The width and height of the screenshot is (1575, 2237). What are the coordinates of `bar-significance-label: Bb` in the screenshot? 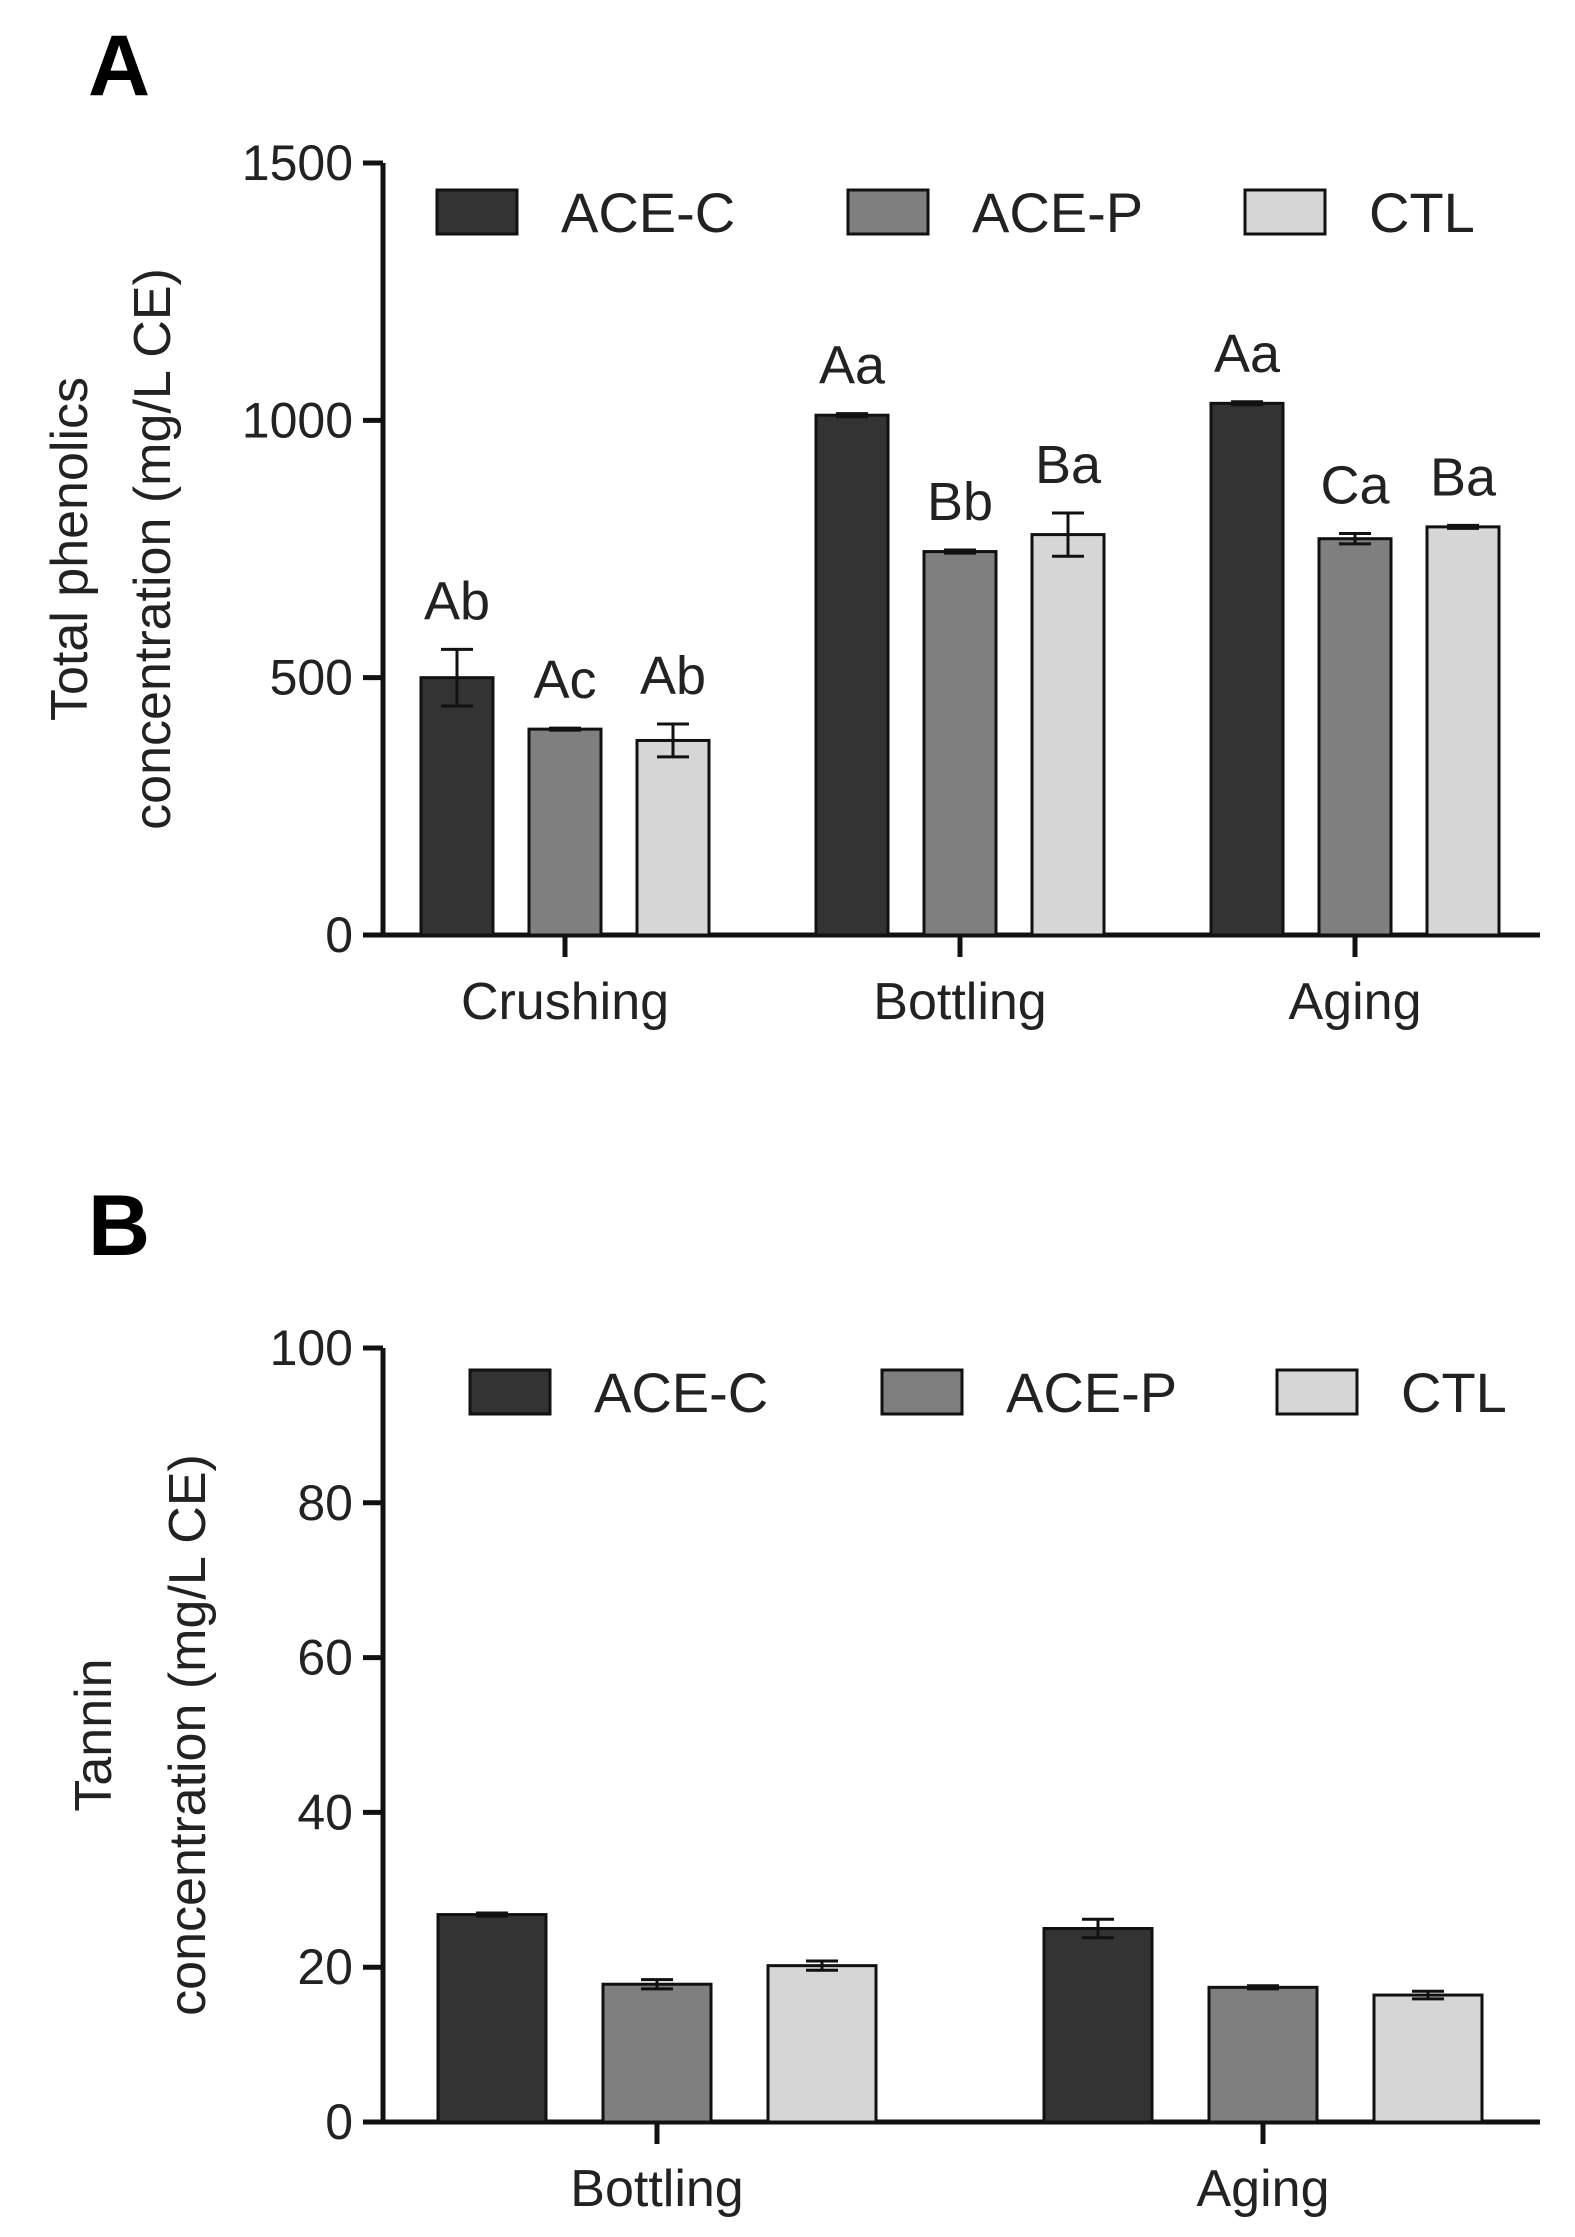 It's located at (960, 502).